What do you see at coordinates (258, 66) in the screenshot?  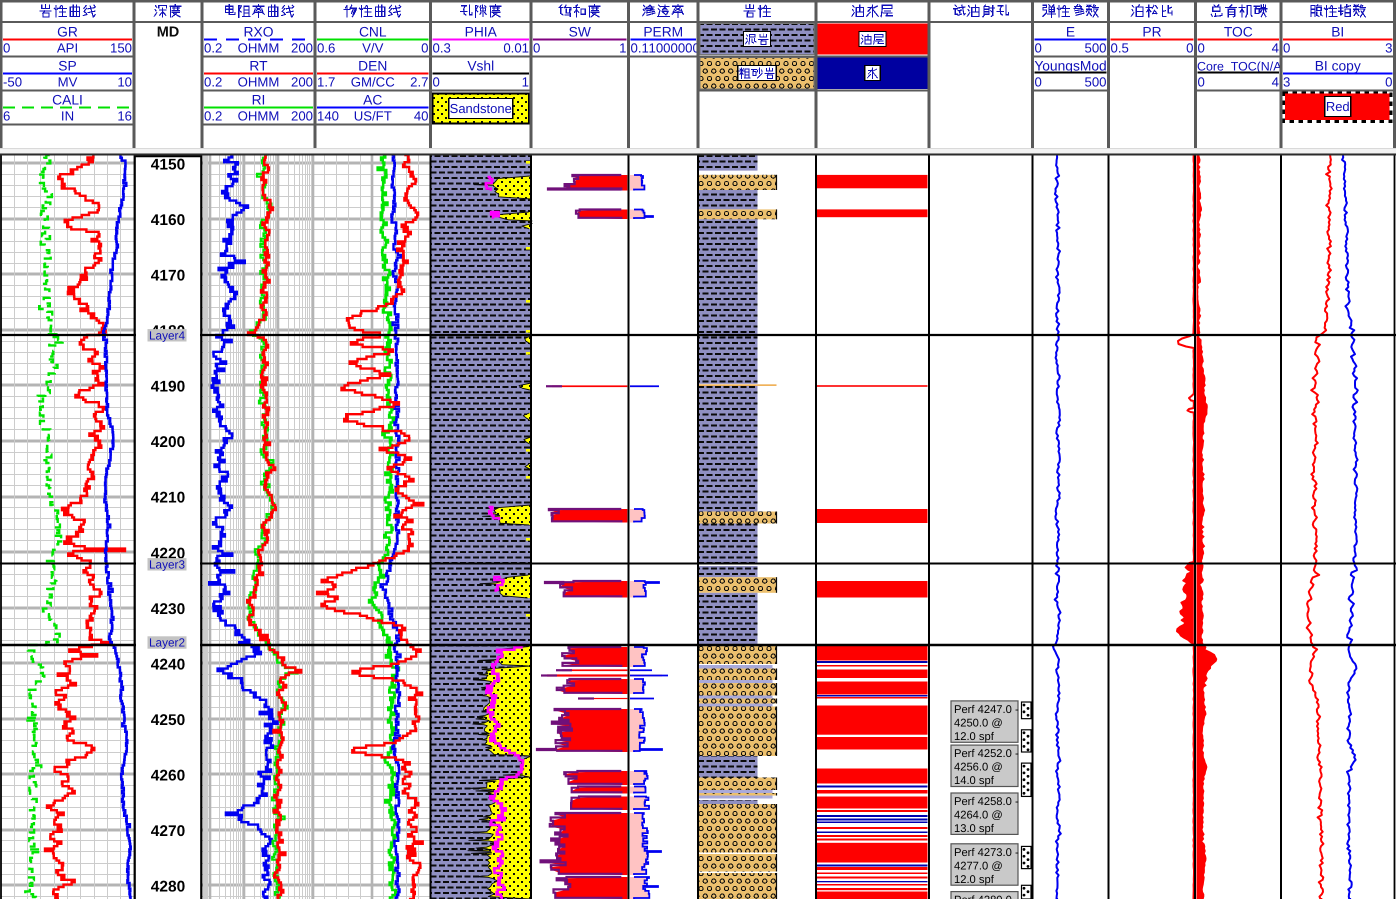 I see `svg-text: RT` at bounding box center [258, 66].